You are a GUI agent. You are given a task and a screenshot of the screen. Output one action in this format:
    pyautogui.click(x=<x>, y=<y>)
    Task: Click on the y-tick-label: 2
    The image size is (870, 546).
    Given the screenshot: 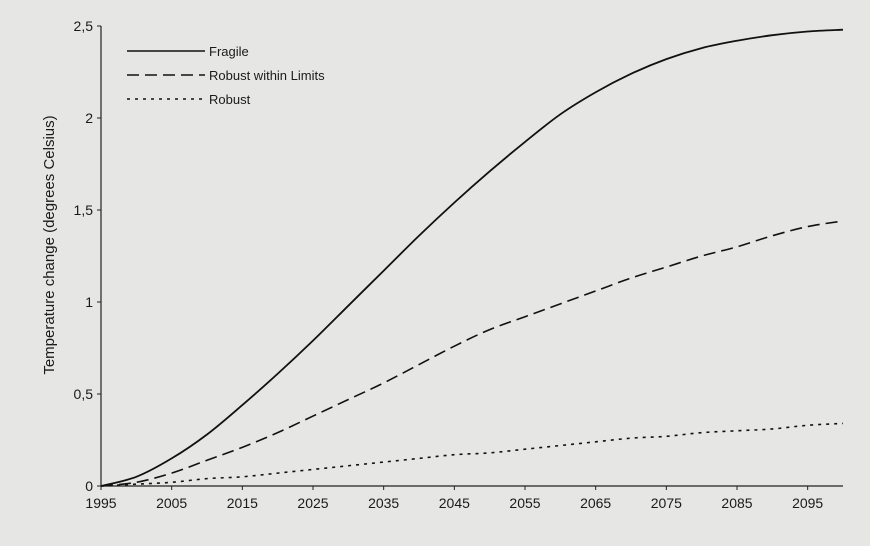 What is the action you would take?
    pyautogui.click(x=89, y=118)
    